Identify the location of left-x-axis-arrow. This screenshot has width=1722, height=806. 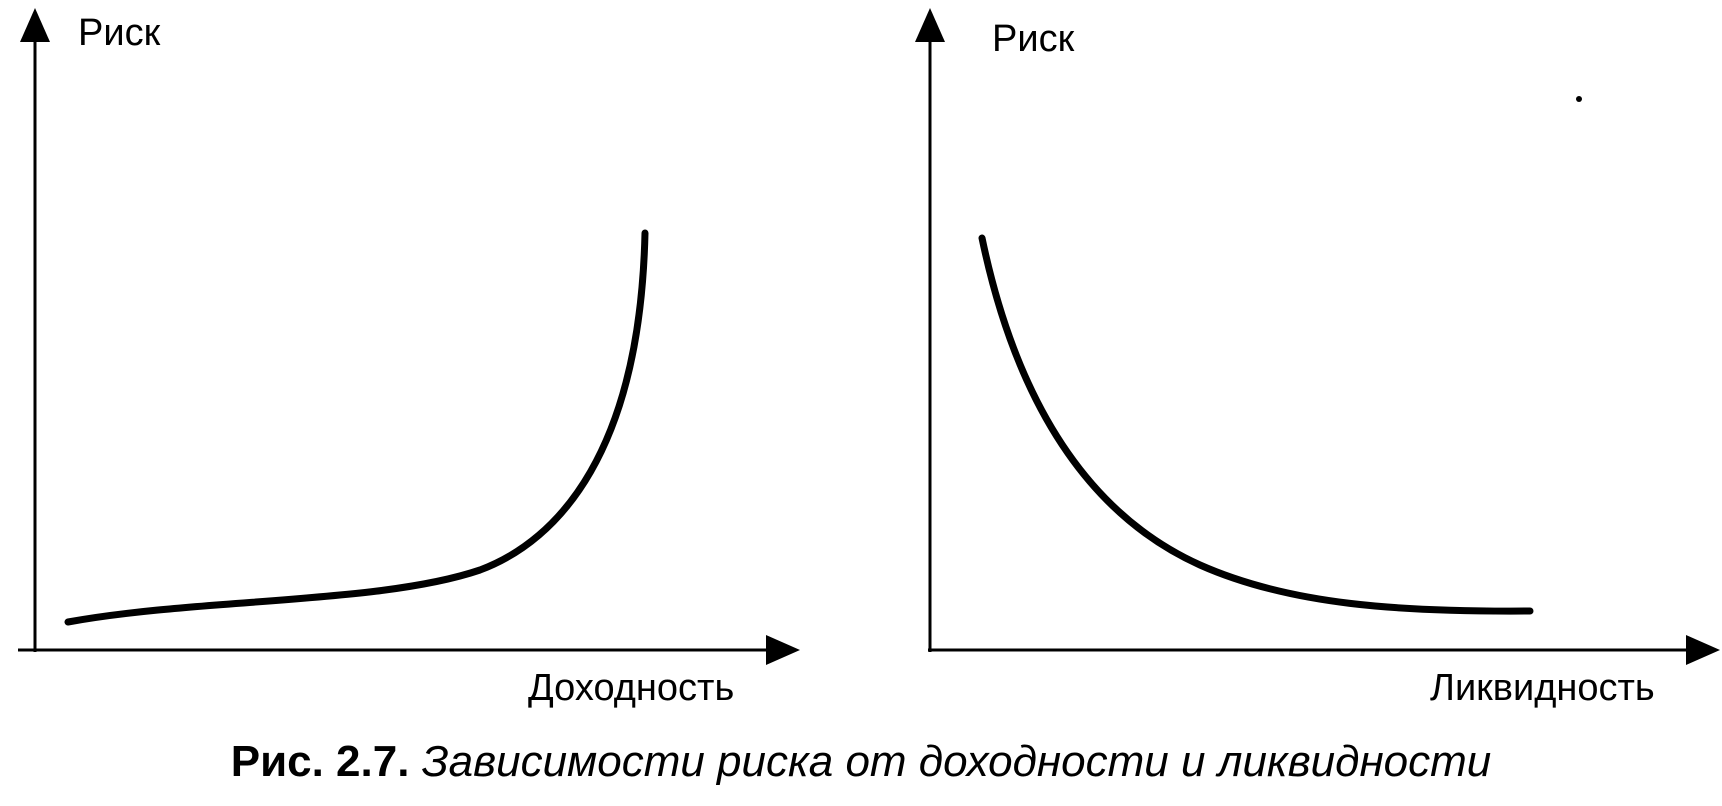
(783, 650).